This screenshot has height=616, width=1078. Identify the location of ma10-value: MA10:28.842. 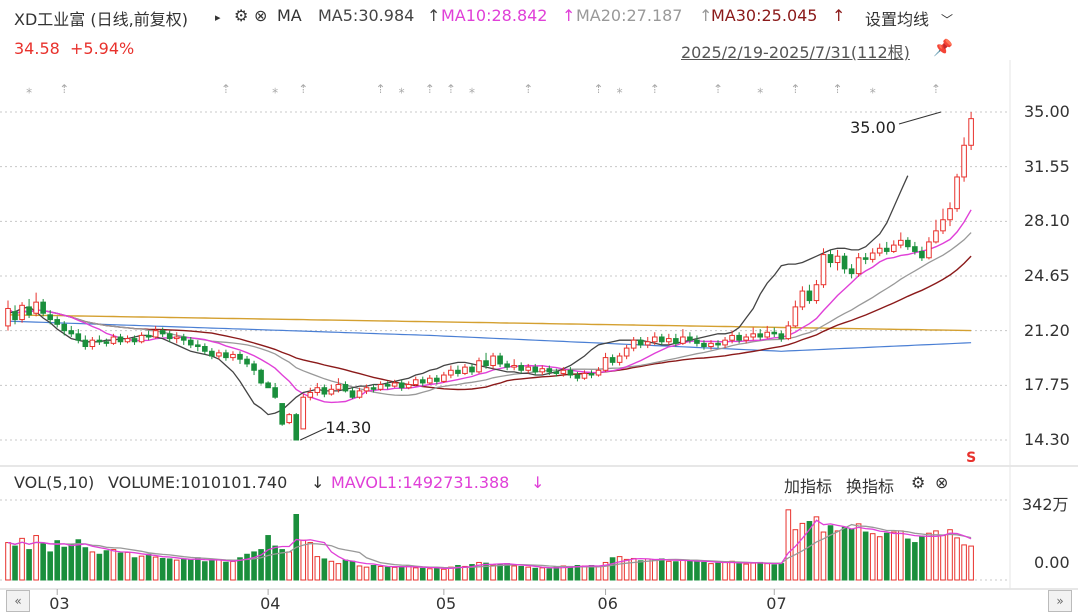
(494, 15).